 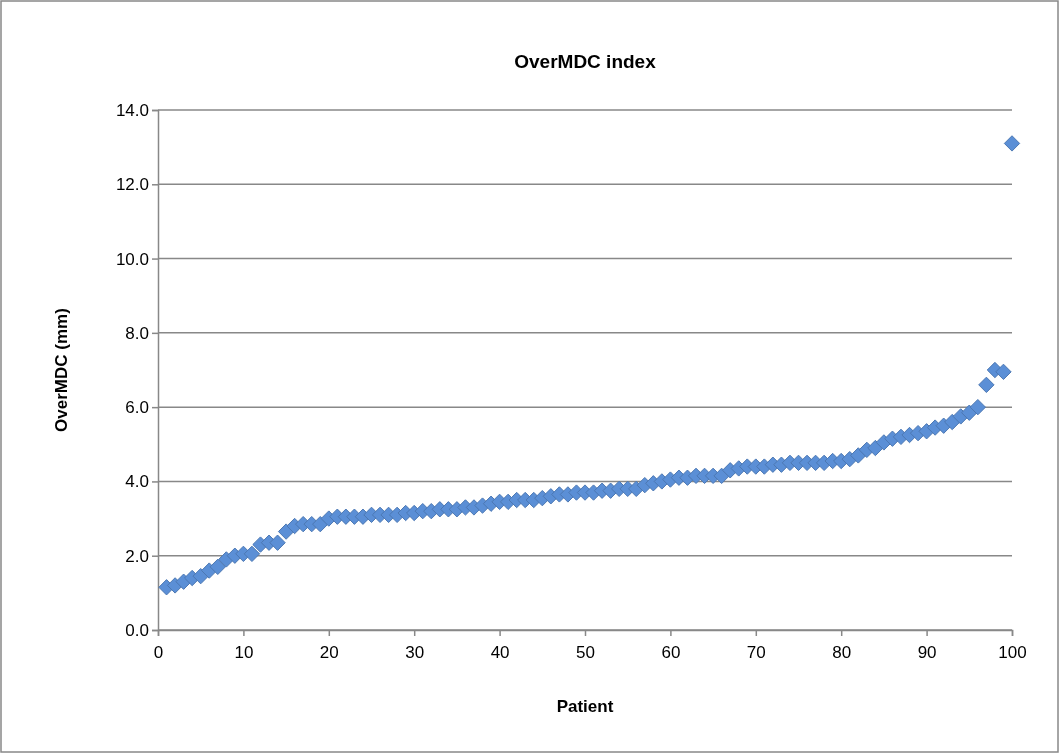 I want to click on x-tick-label: 50, so click(x=585, y=652).